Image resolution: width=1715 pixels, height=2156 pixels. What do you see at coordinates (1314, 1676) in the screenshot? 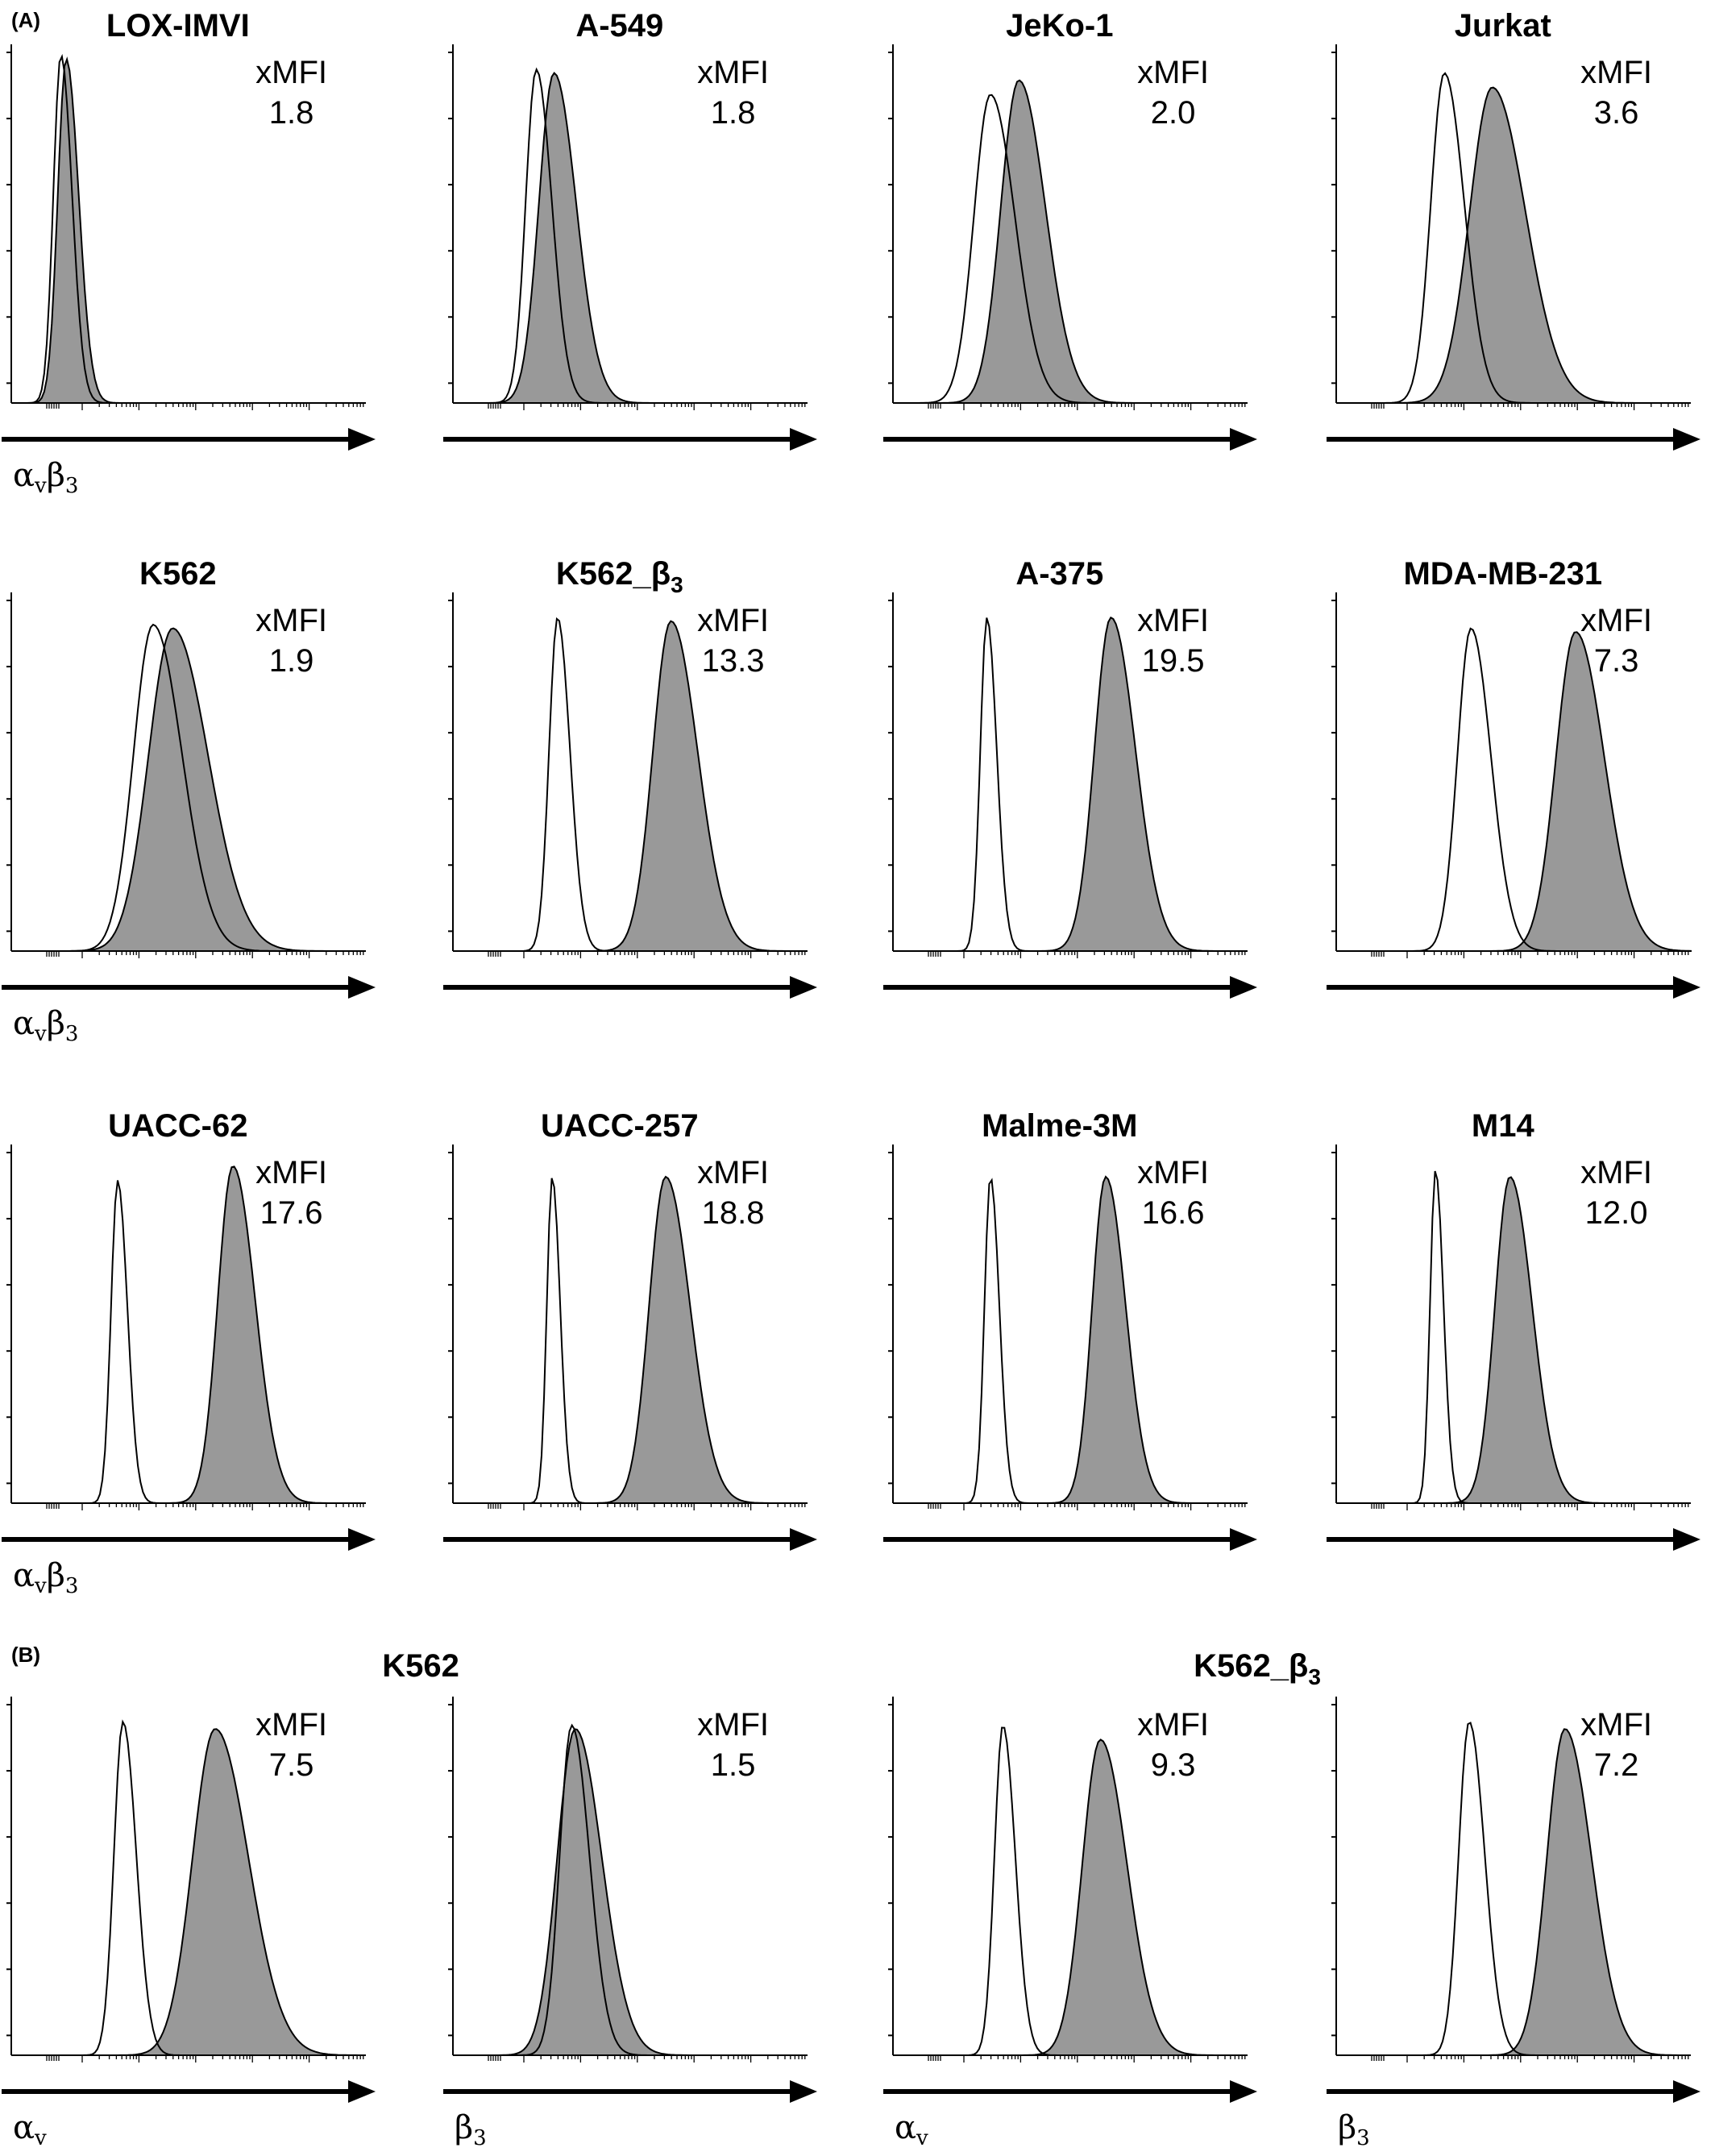
I see `group-title-k562-beta3-sub: 3` at bounding box center [1314, 1676].